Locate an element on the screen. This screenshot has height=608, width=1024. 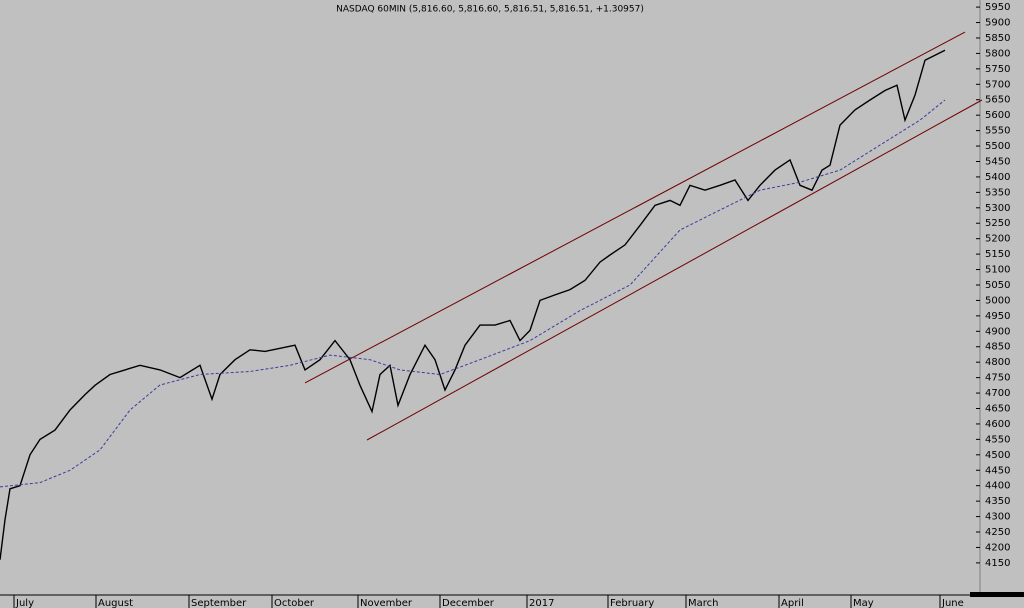
y-tick-label: 4950 is located at coordinates (997, 316).